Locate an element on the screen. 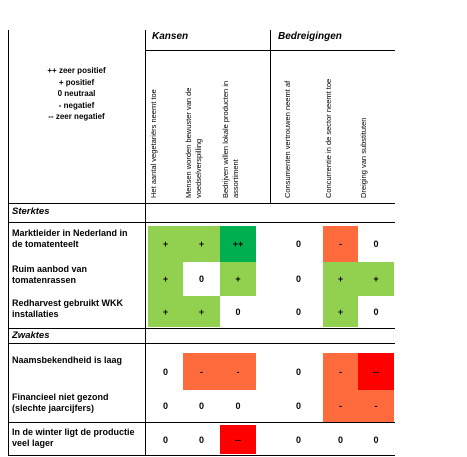 This screenshot has height=457, width=467. legend-item: - negatief is located at coordinates (76, 105).